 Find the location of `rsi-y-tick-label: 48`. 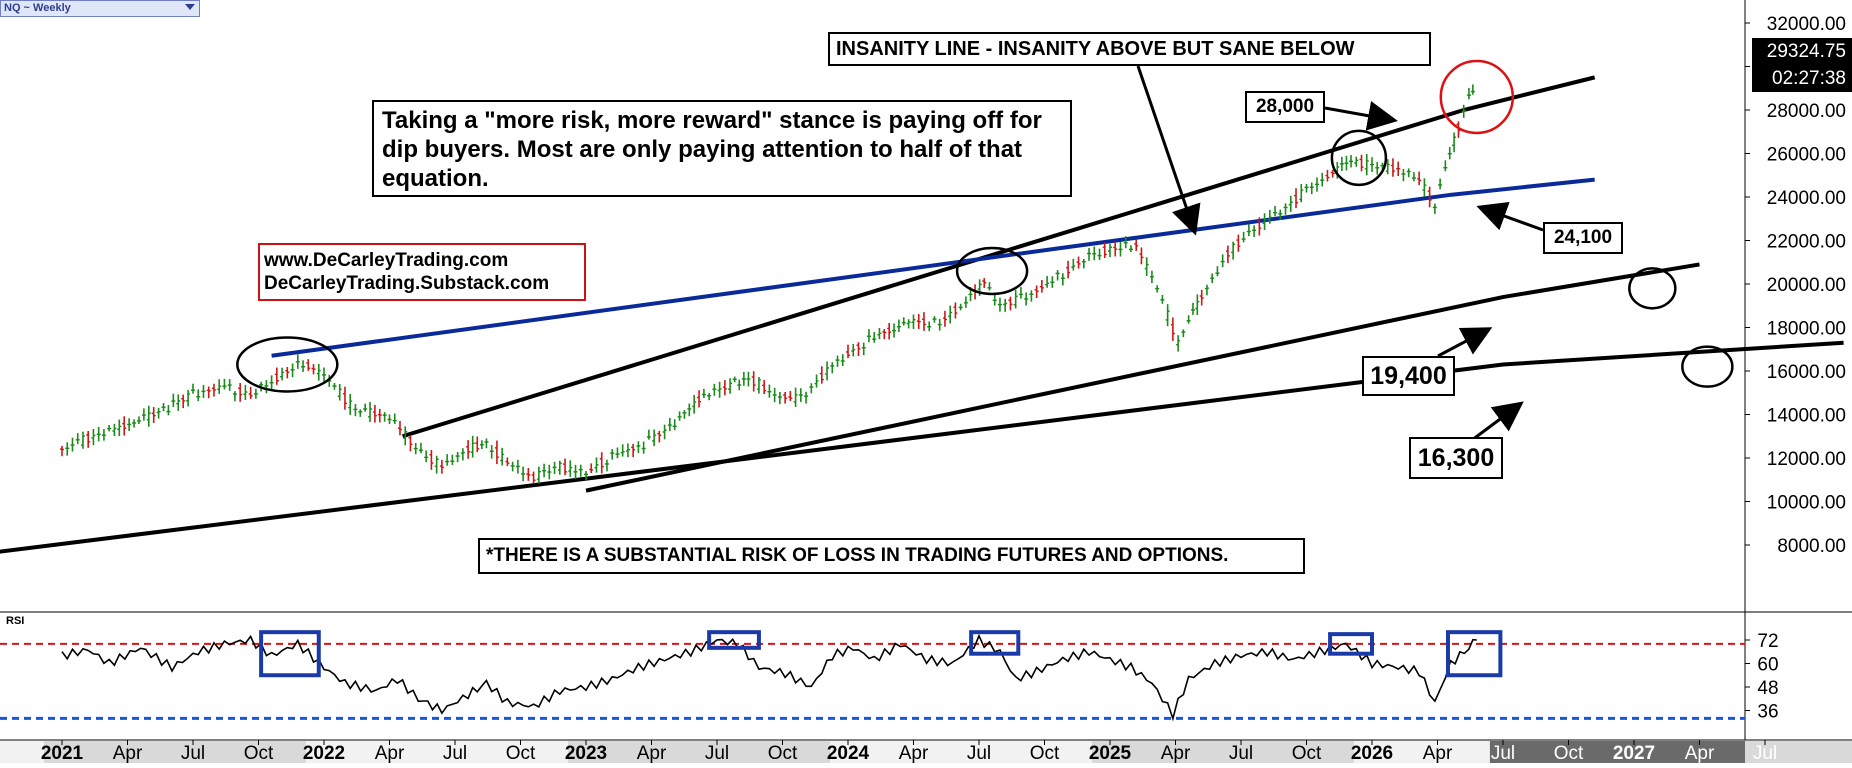

rsi-y-tick-label: 48 is located at coordinates (1767, 688).